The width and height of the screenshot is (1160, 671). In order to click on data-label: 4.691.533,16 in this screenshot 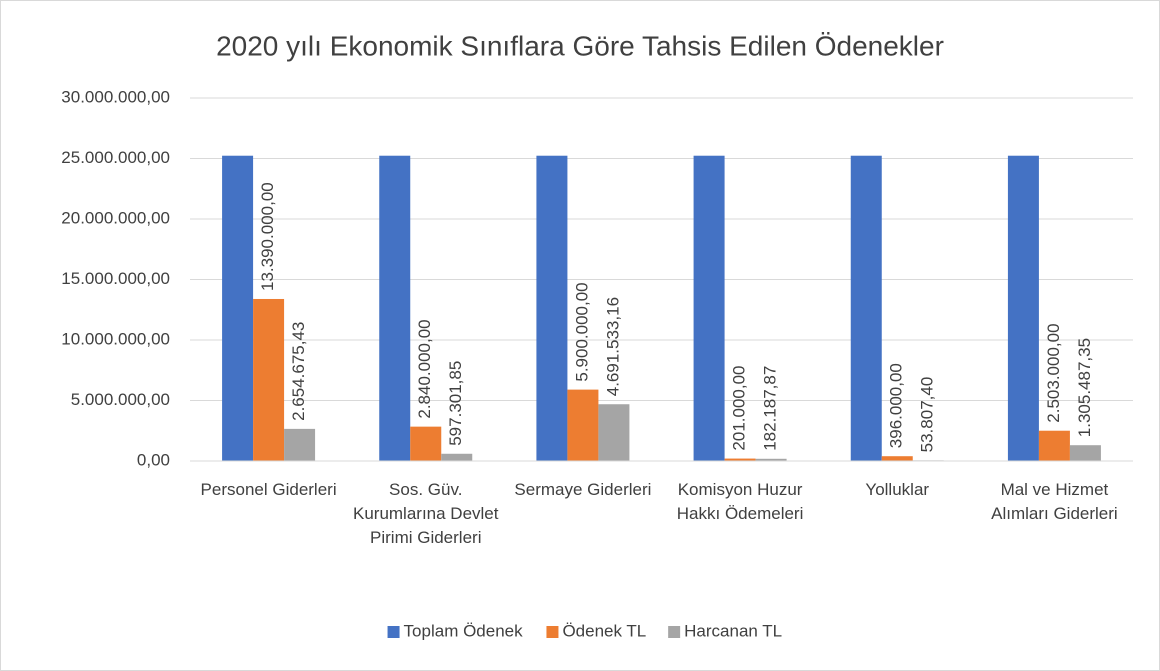, I will do `click(612, 346)`.